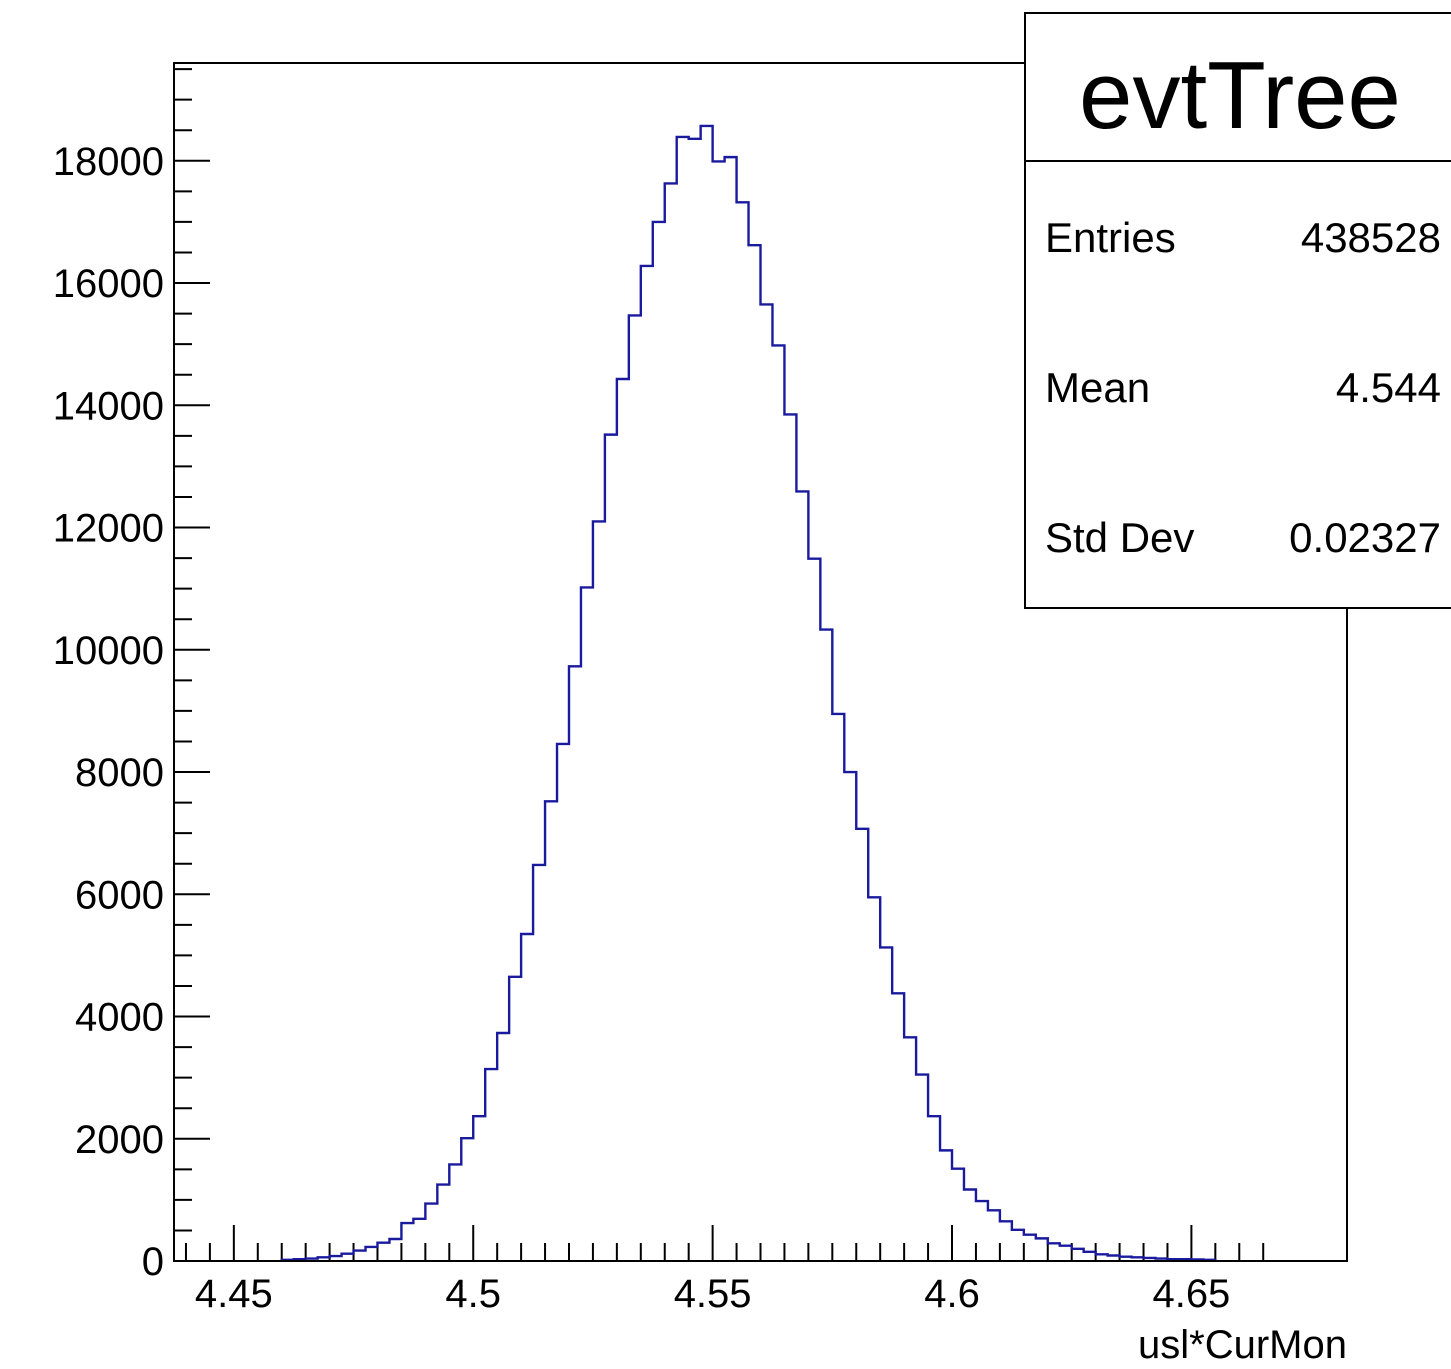 Image resolution: width=1451 pixels, height=1369 pixels. What do you see at coordinates (234, 1294) in the screenshot?
I see `x-tick-label: 4.45` at bounding box center [234, 1294].